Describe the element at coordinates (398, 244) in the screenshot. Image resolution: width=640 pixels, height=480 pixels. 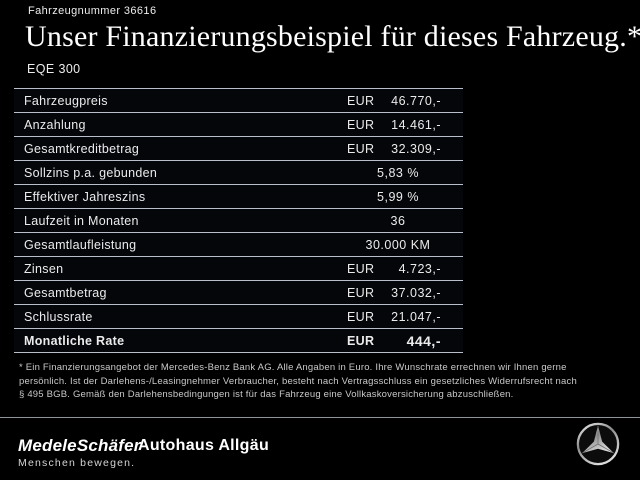
I see `row-value: 30.000 KM` at that location.